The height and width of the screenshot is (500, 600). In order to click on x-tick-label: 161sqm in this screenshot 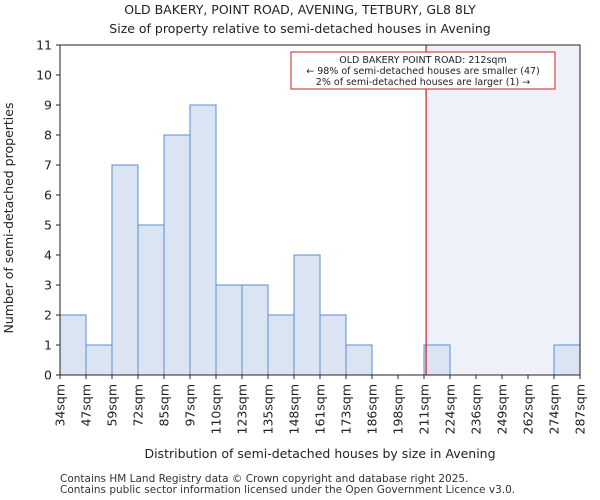, I will do `click(320, 409)`.